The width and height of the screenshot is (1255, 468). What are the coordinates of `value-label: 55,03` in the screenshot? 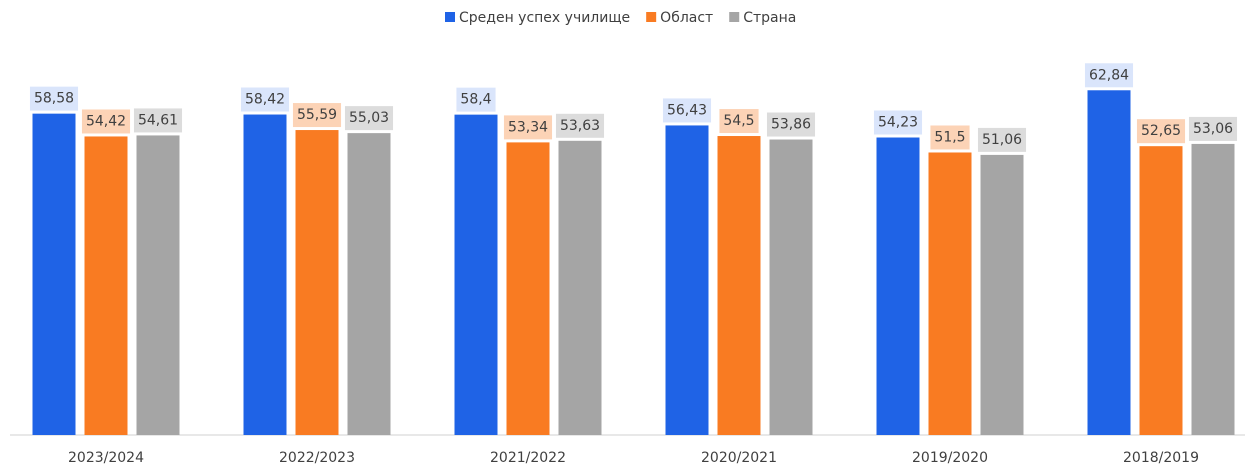 It's located at (369, 118).